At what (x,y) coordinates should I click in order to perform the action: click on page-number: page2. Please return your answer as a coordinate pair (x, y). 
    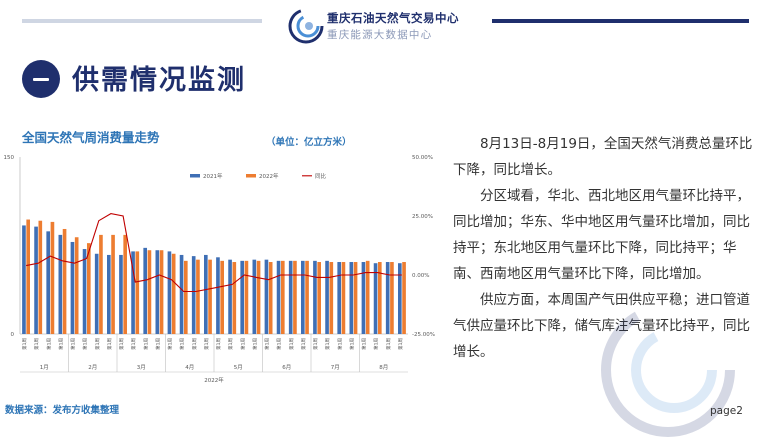
    Looking at the image, I should click on (726, 411).